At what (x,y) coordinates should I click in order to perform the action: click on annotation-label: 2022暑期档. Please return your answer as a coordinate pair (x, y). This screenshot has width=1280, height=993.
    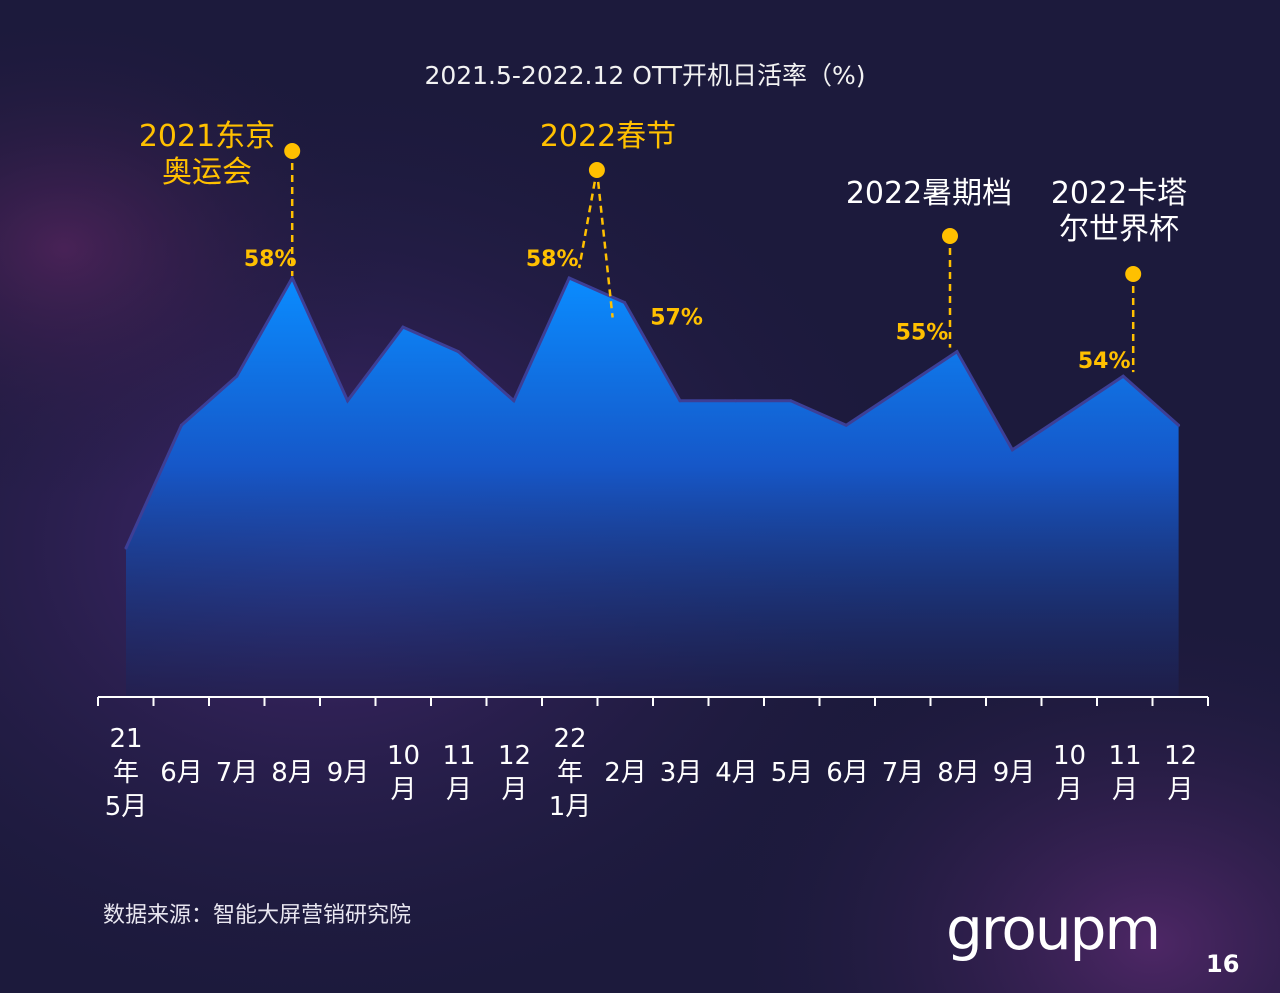
    Looking at the image, I should click on (929, 193).